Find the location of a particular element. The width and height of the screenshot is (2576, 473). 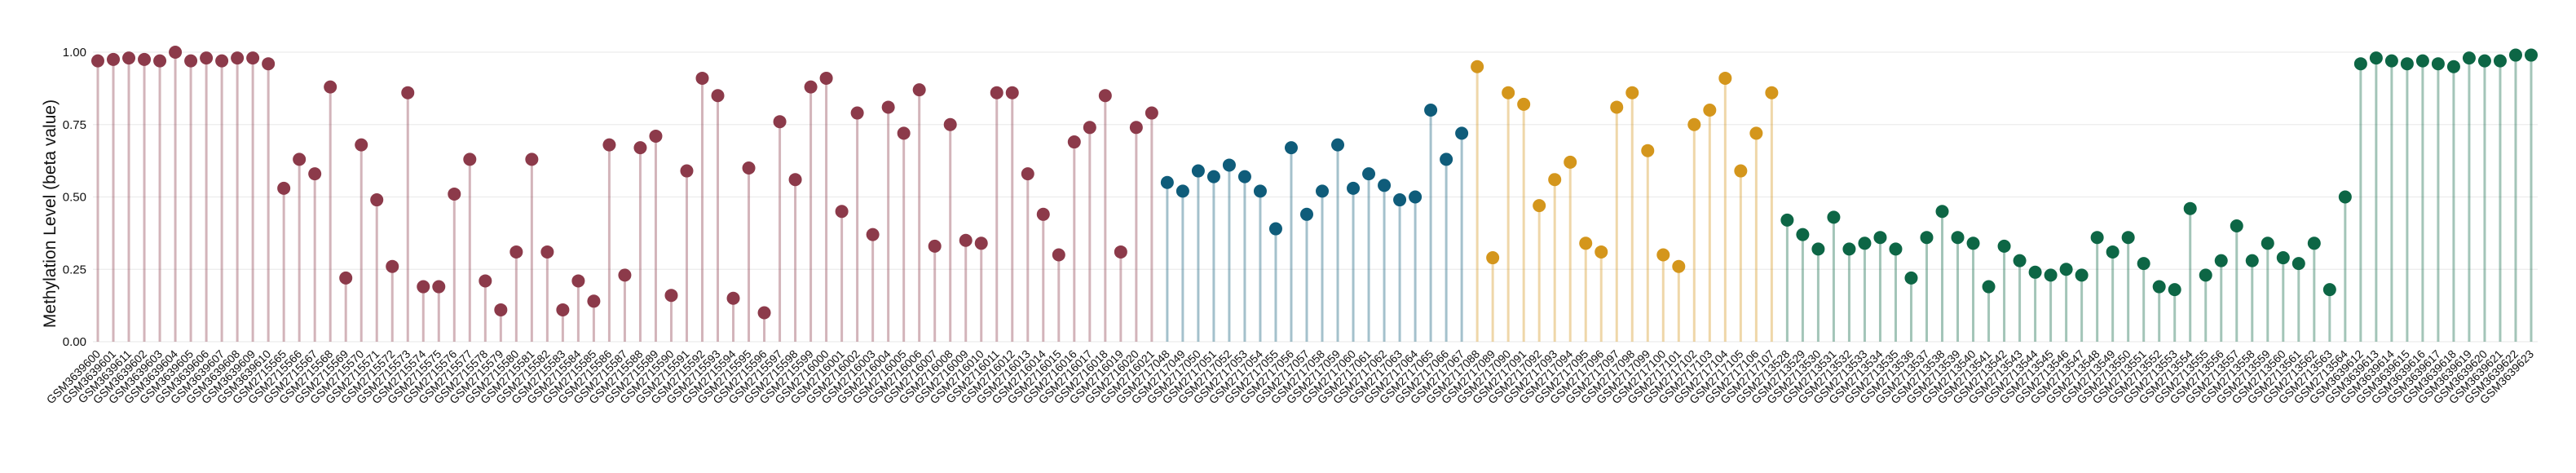

y-tick-label: 0.25 is located at coordinates (74, 269).